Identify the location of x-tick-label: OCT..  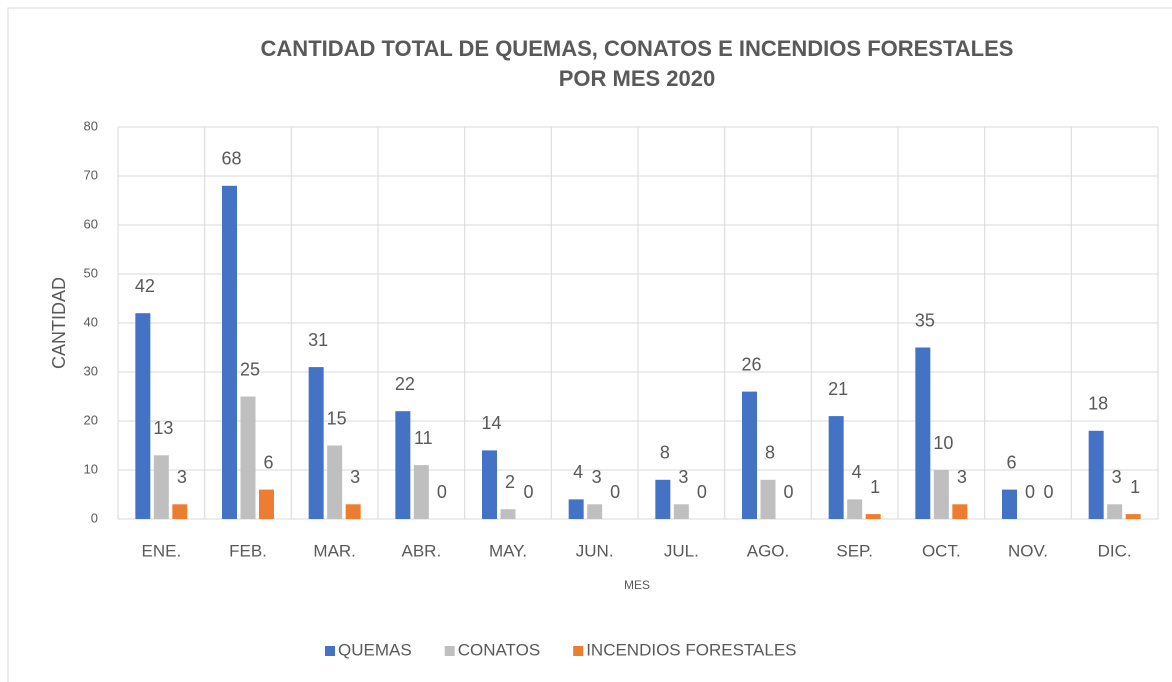
(941, 550).